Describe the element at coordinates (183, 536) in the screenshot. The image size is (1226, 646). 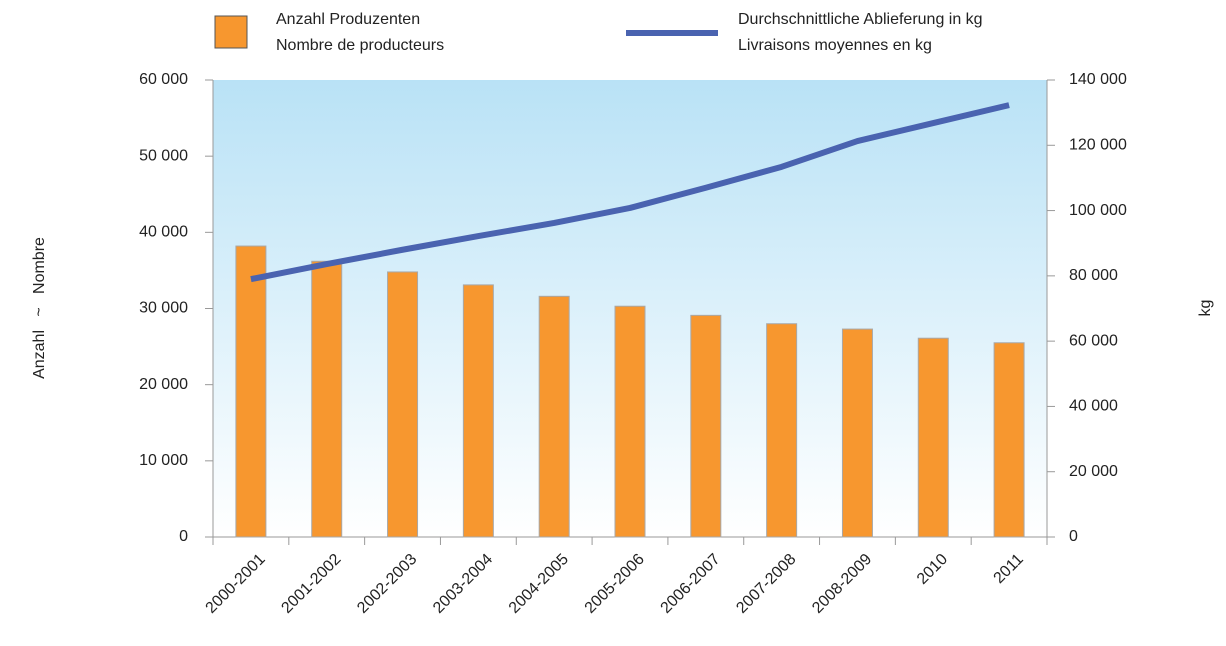
I see `y-tick-label: 0` at that location.